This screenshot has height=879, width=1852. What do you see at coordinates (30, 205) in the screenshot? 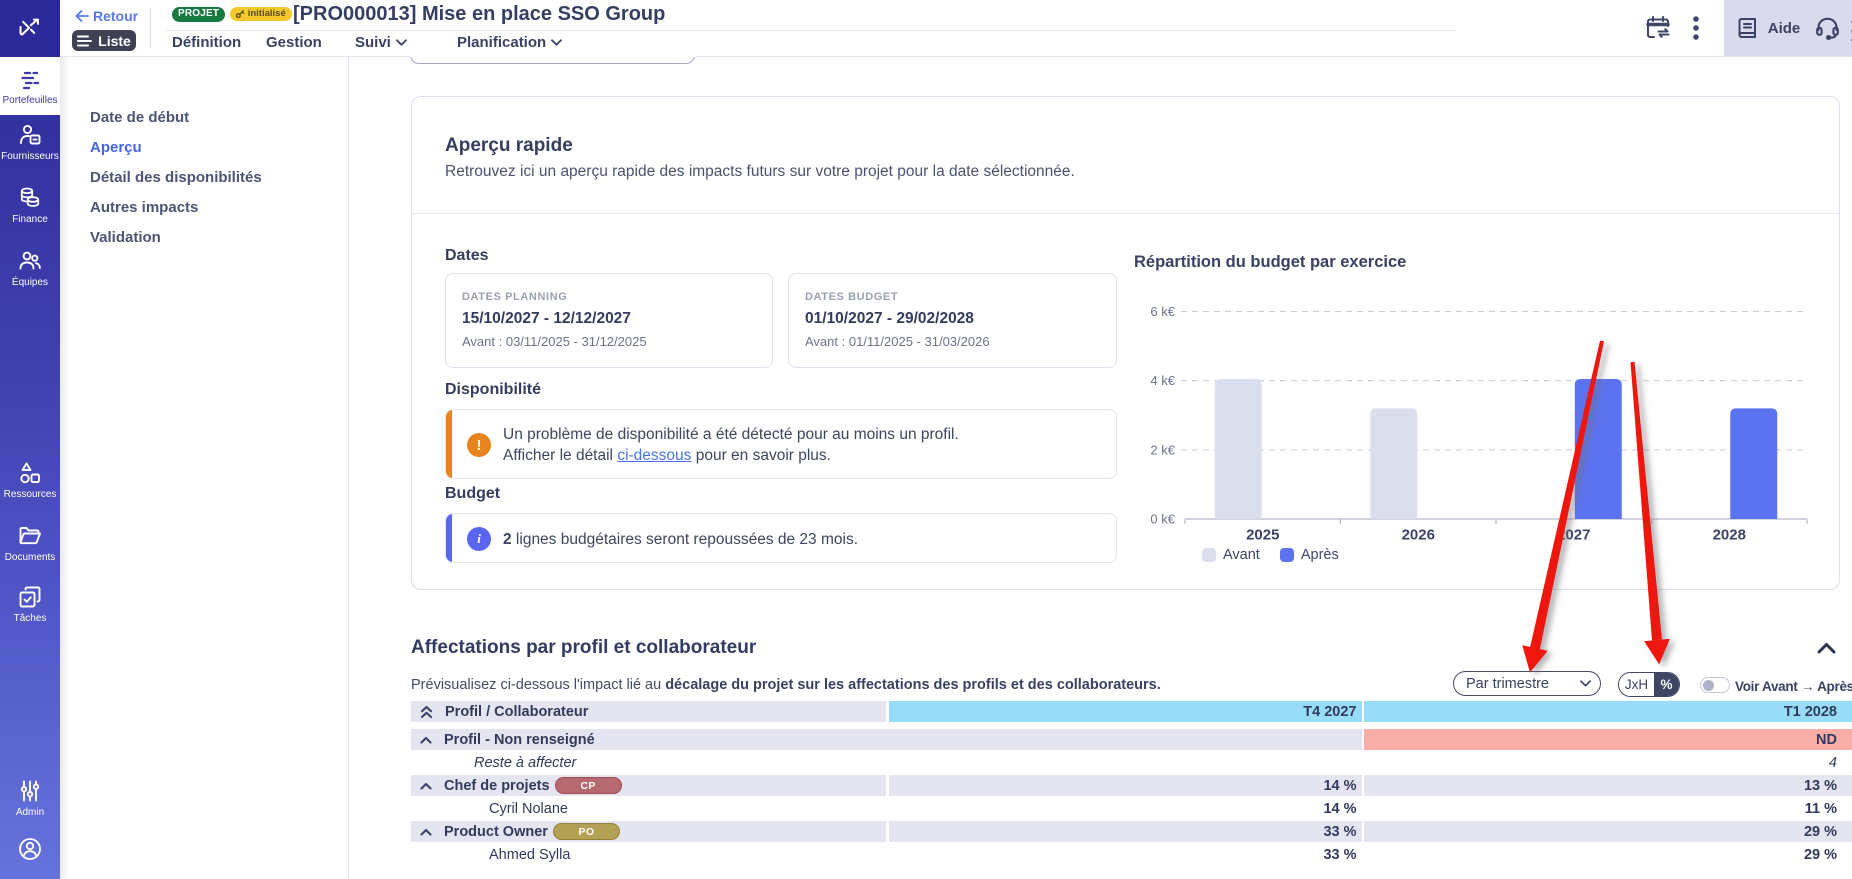
I see `sidebar-item-finance: Finance` at bounding box center [30, 205].